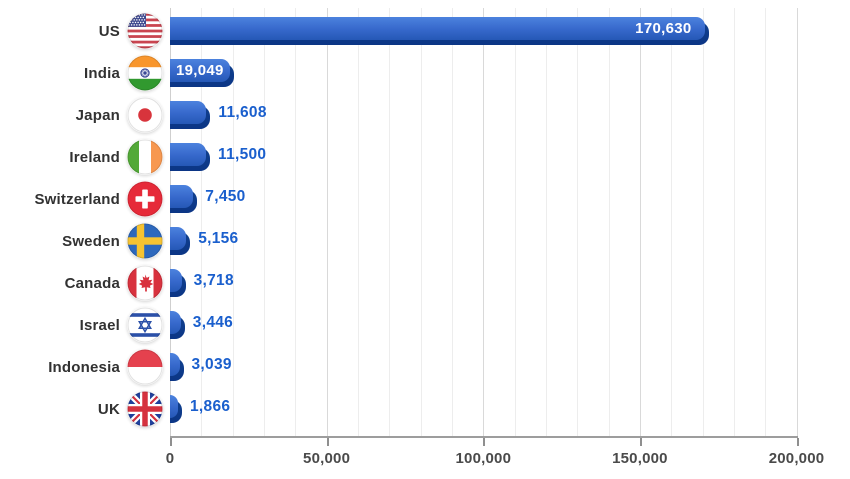 Image resolution: width=850 pixels, height=479 pixels. I want to click on country-label: US, so click(109, 31).